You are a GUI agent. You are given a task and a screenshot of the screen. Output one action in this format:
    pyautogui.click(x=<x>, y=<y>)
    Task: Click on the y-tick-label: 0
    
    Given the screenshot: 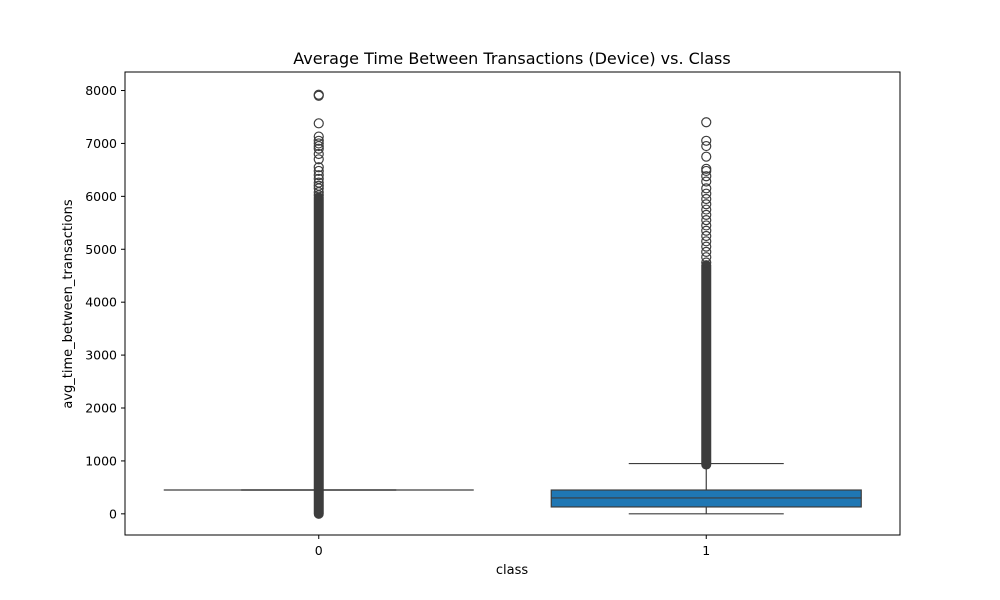 What is the action you would take?
    pyautogui.click(x=113, y=513)
    